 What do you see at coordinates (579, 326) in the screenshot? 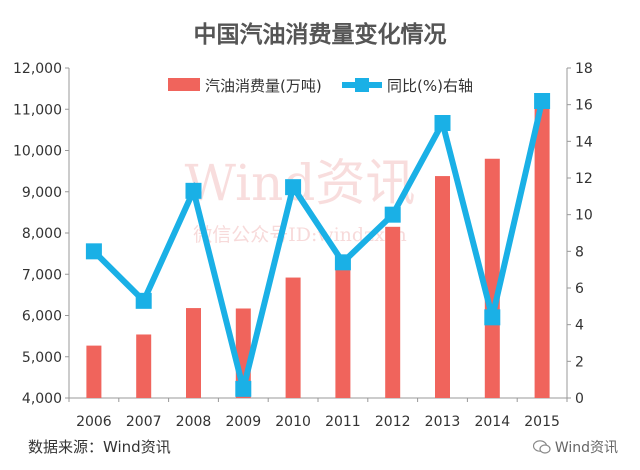
I see `y-right-tick-label: 4` at bounding box center [579, 326].